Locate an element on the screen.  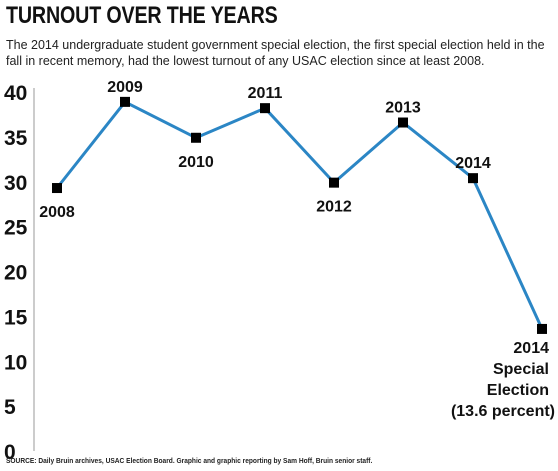
data-point-label: 2010 is located at coordinates (196, 162).